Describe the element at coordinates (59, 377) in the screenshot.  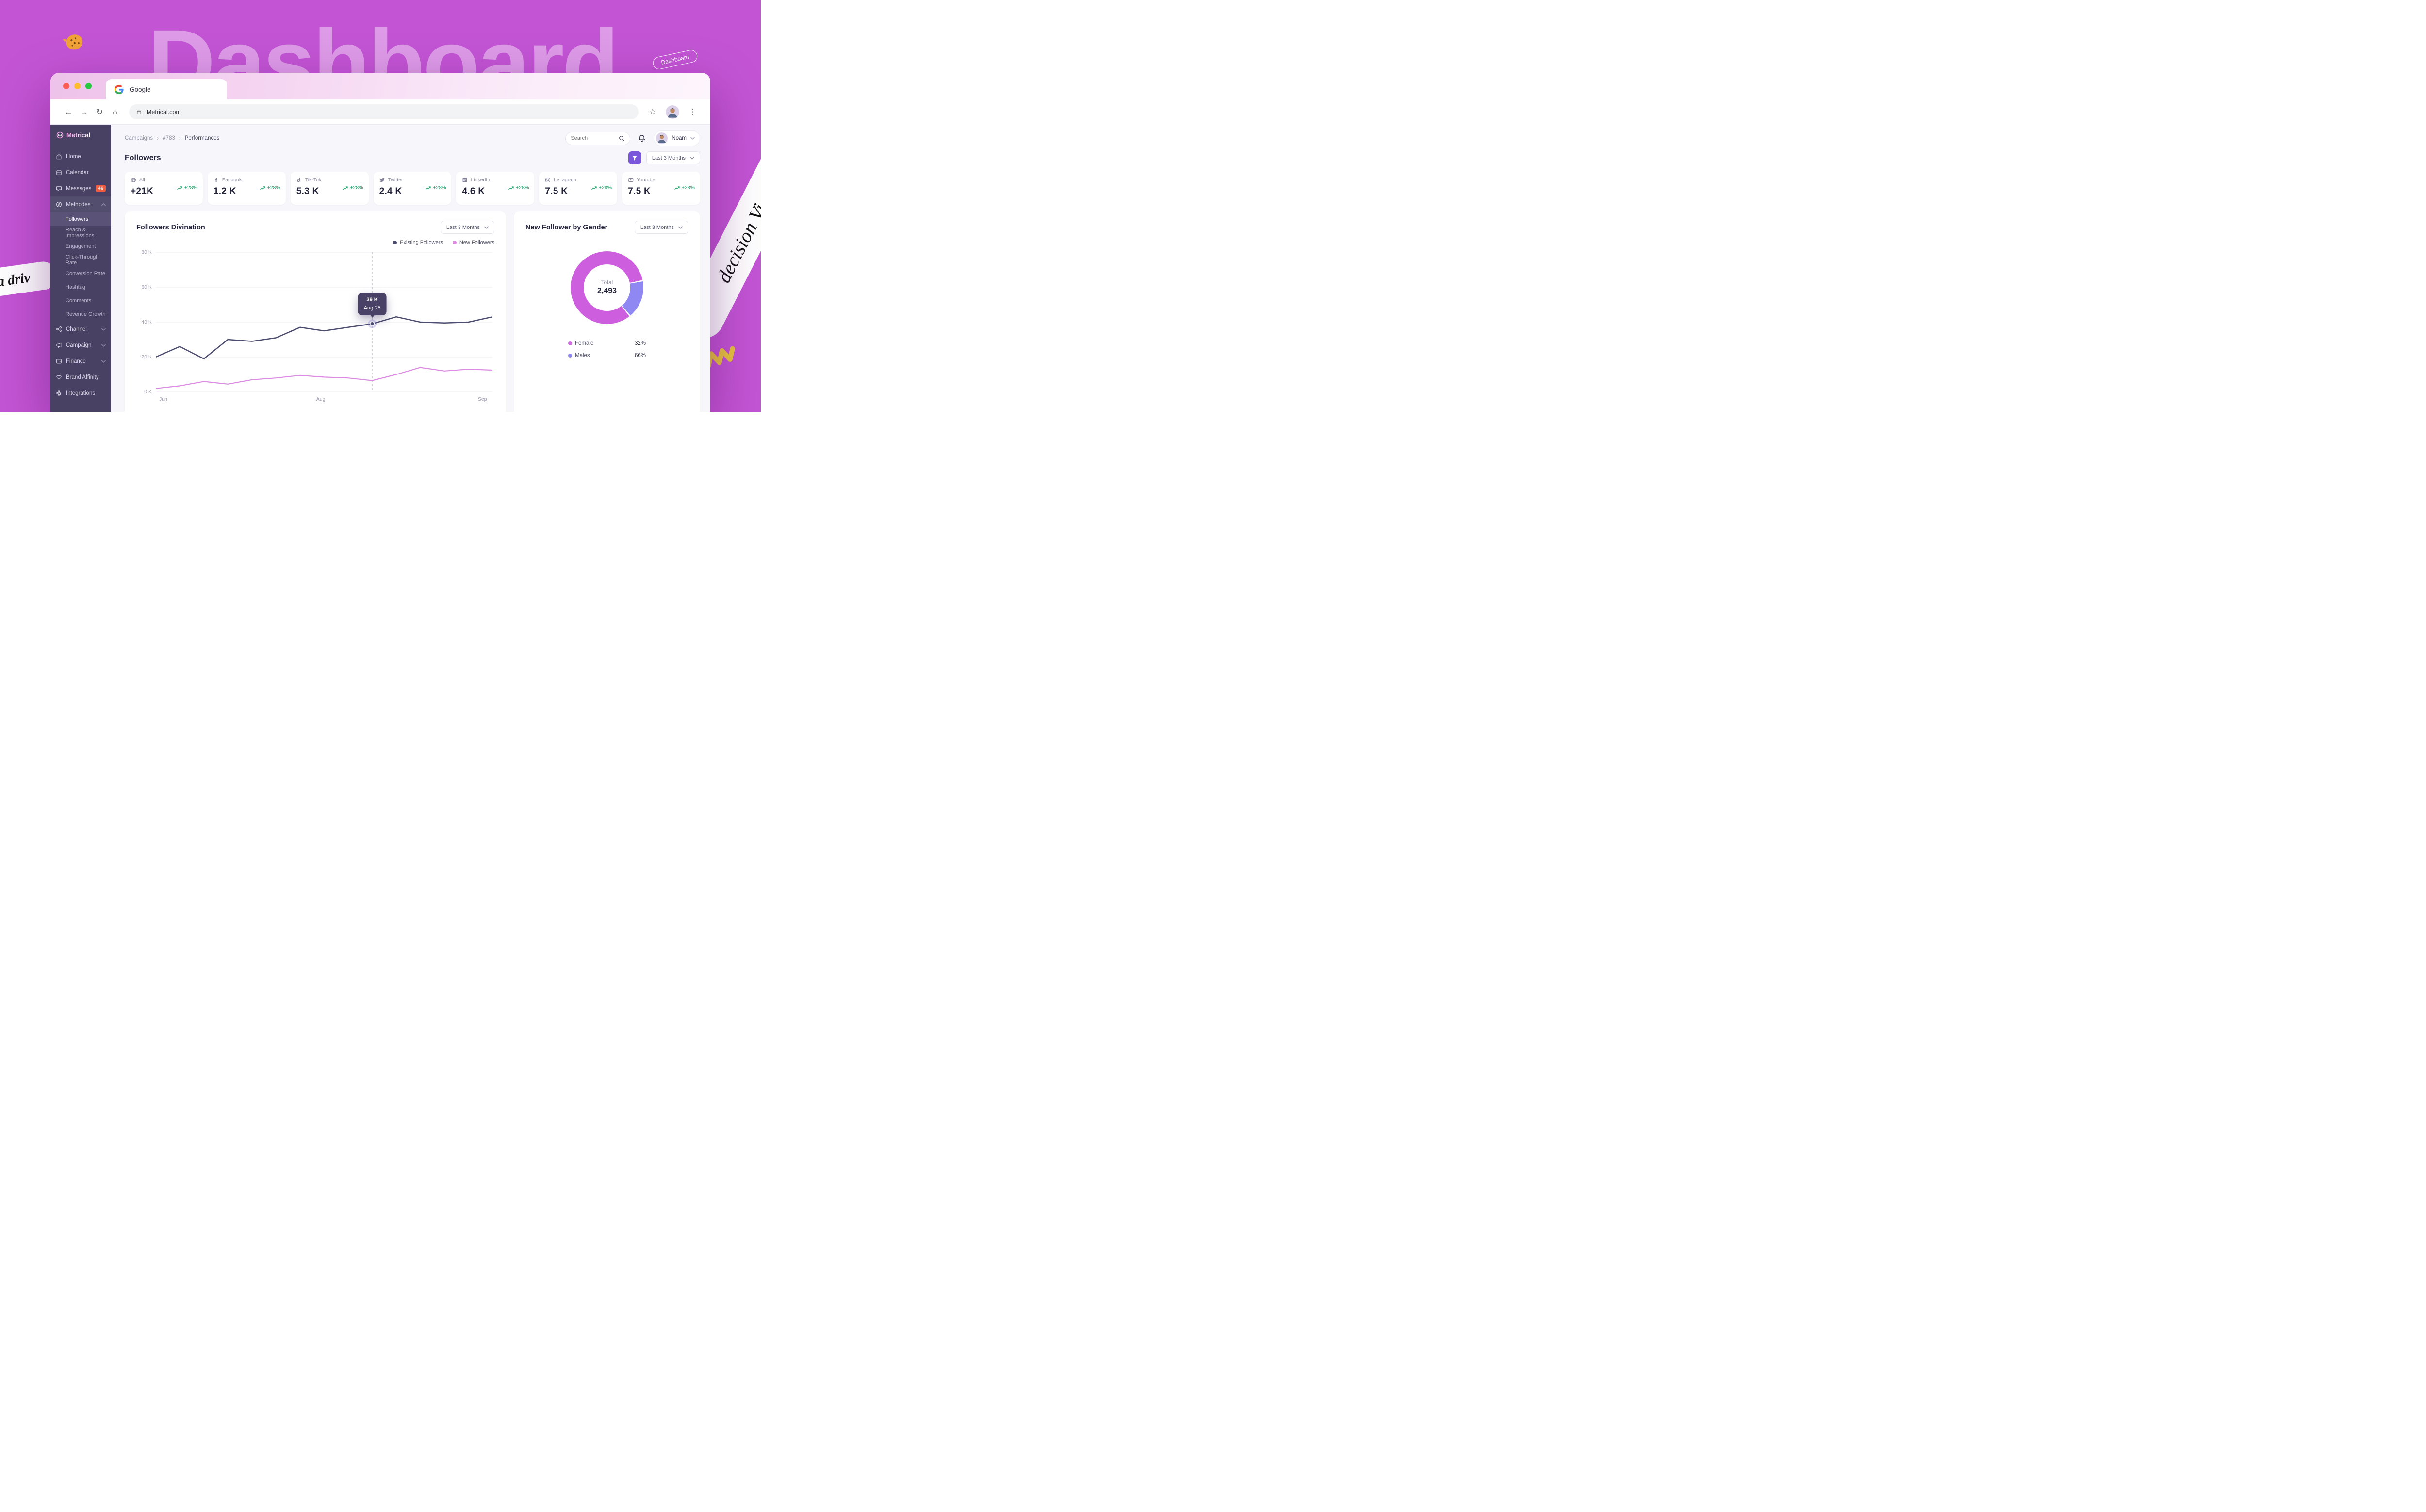
I see `brand-icon` at that location.